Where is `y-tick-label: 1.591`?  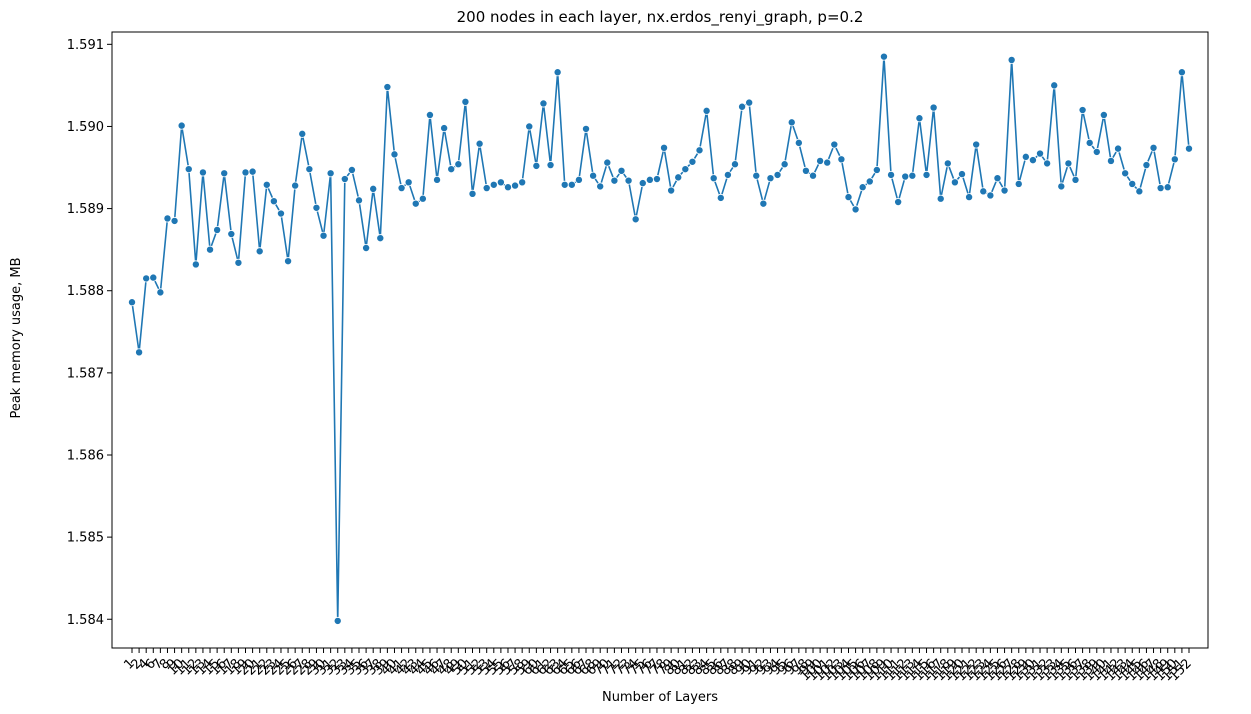
y-tick-label: 1.591 is located at coordinates (85, 45).